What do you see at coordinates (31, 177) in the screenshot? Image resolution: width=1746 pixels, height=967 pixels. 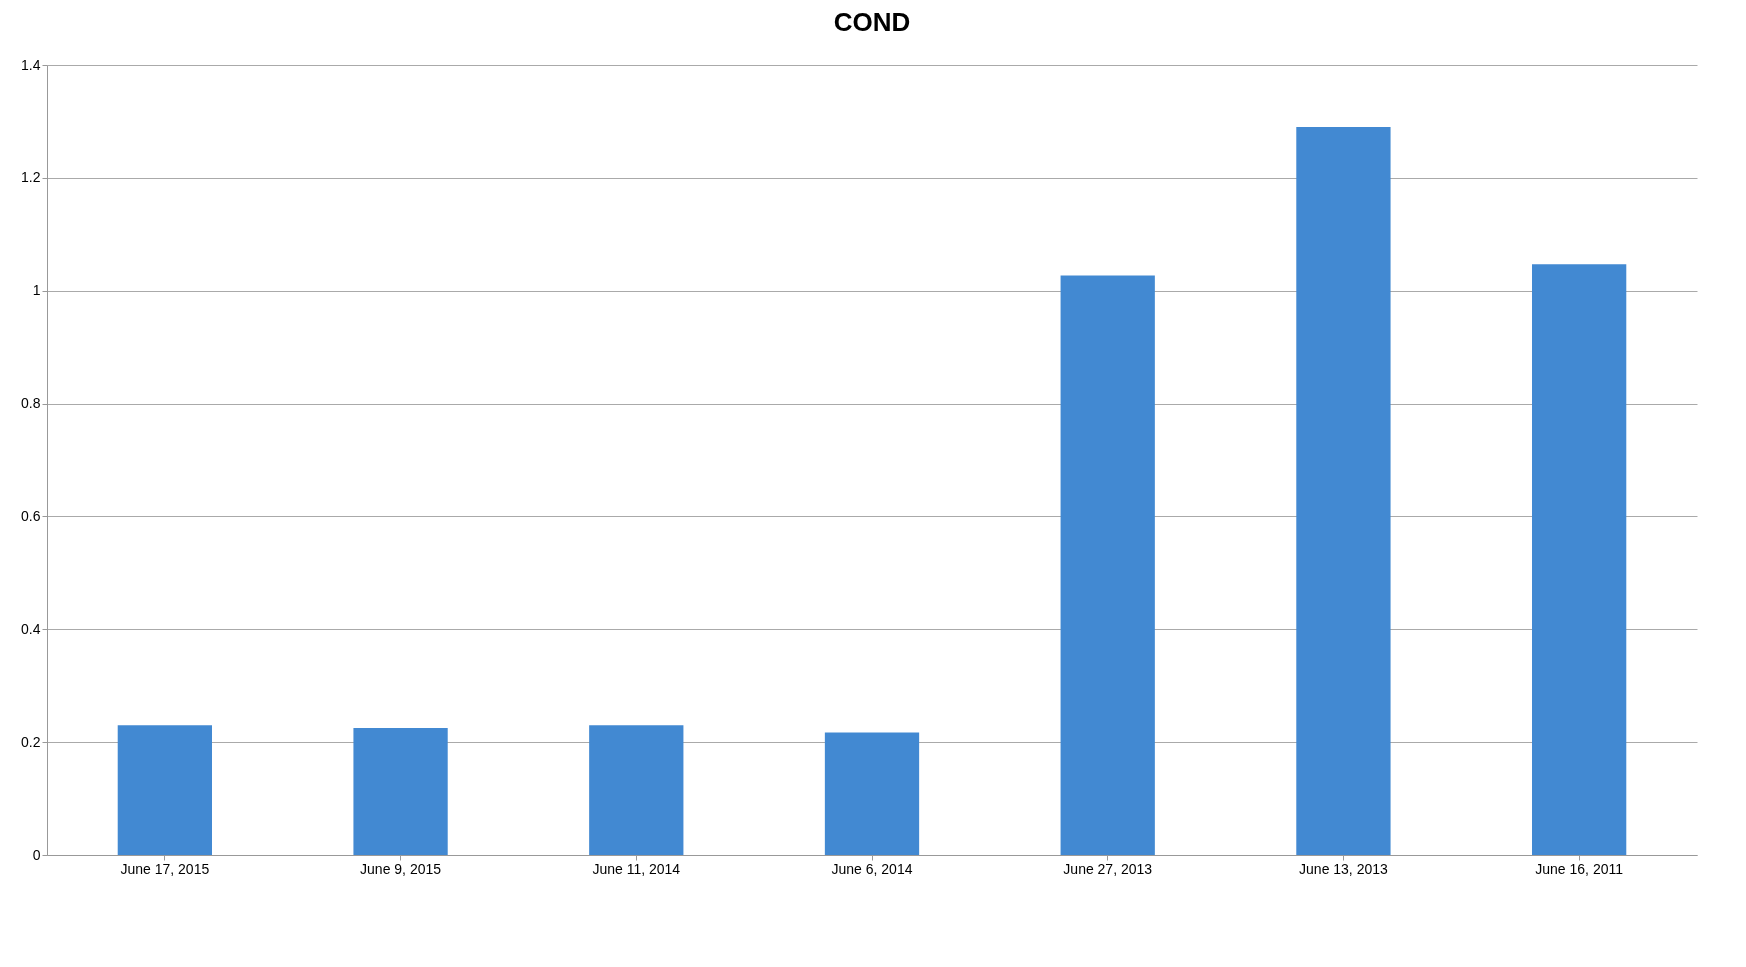 I see `y-tick-label: 1.2` at bounding box center [31, 177].